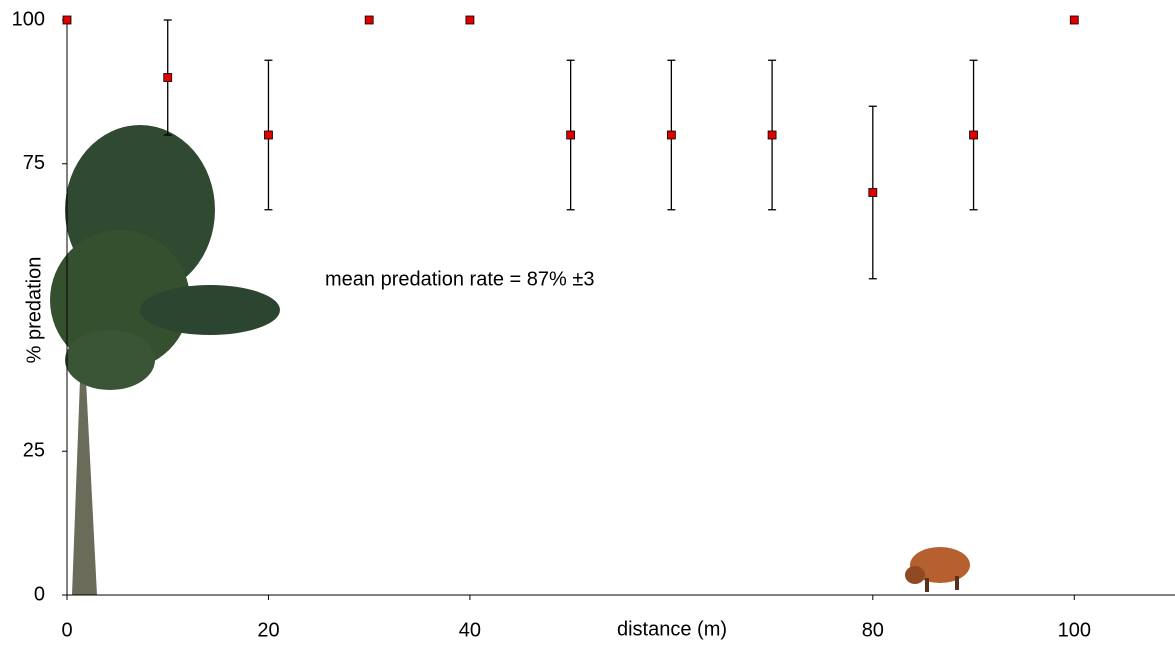  Describe the element at coordinates (672, 629) in the screenshot. I see `x-axis-title: distance (m)` at that location.